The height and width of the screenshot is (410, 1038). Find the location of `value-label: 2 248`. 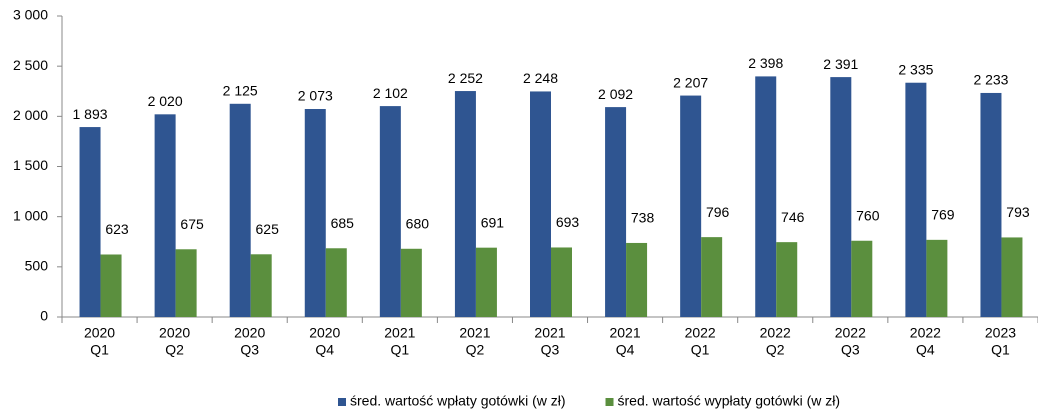

value-label: 2 248 is located at coordinates (540, 78).